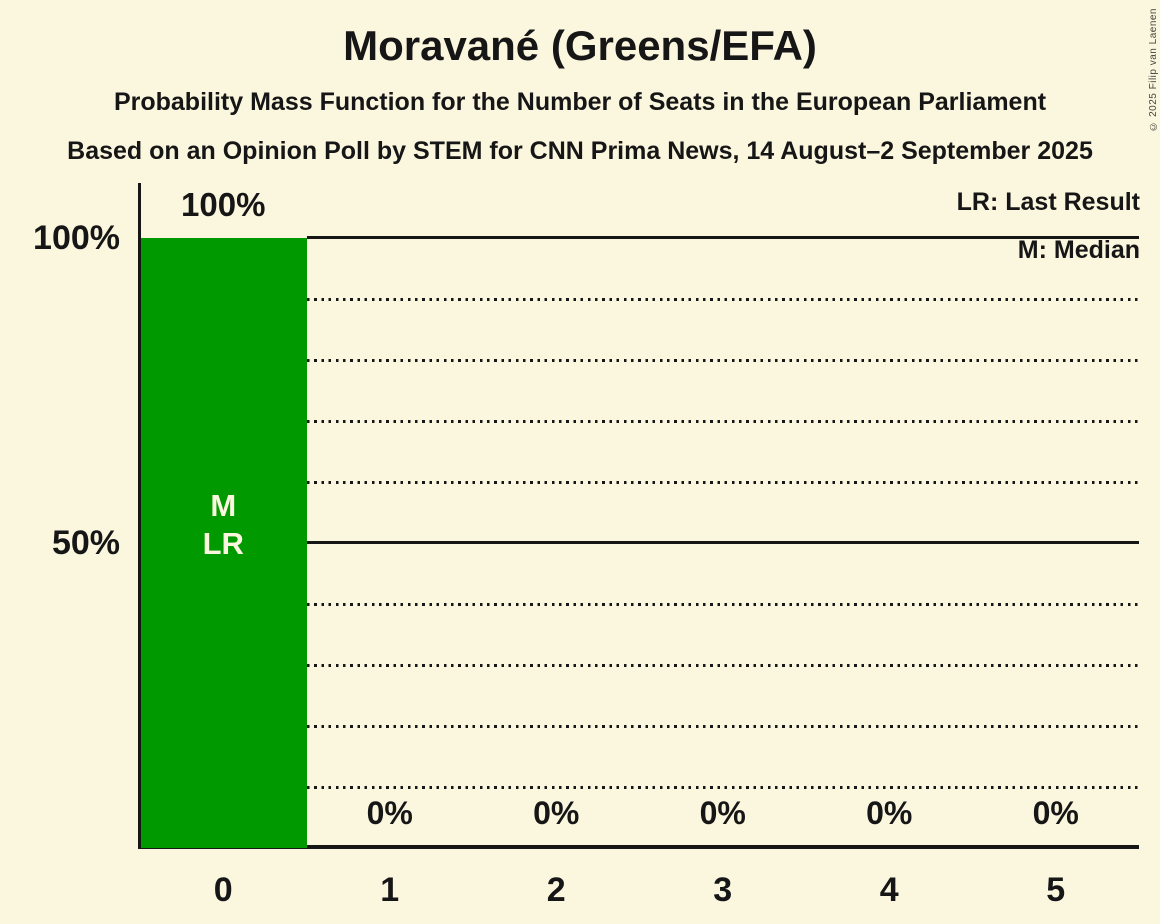  Describe the element at coordinates (390, 890) in the screenshot. I see `x-tick-label-1: 1` at that location.